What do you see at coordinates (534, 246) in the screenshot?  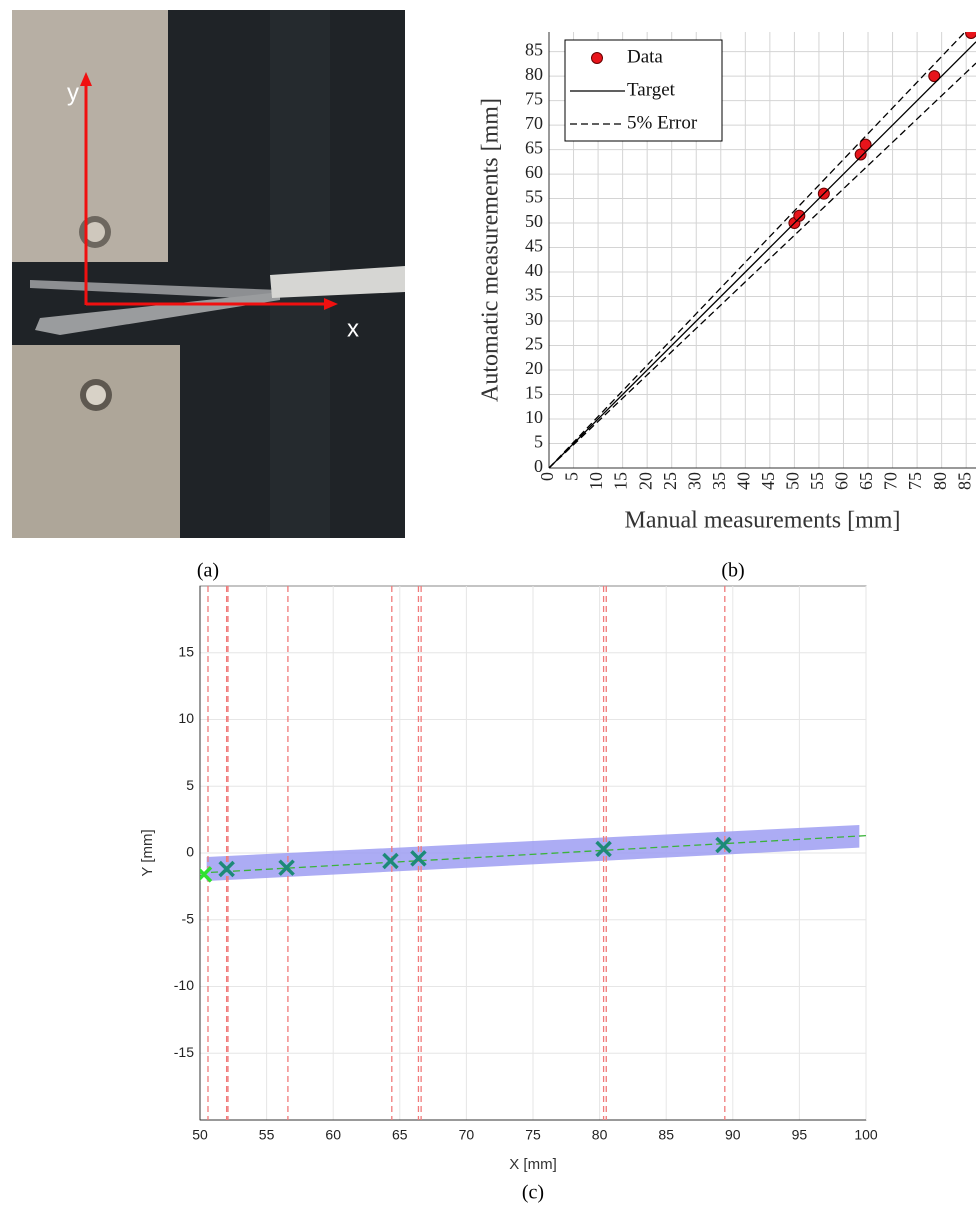 I see `y-tick-label: 45` at bounding box center [534, 246].